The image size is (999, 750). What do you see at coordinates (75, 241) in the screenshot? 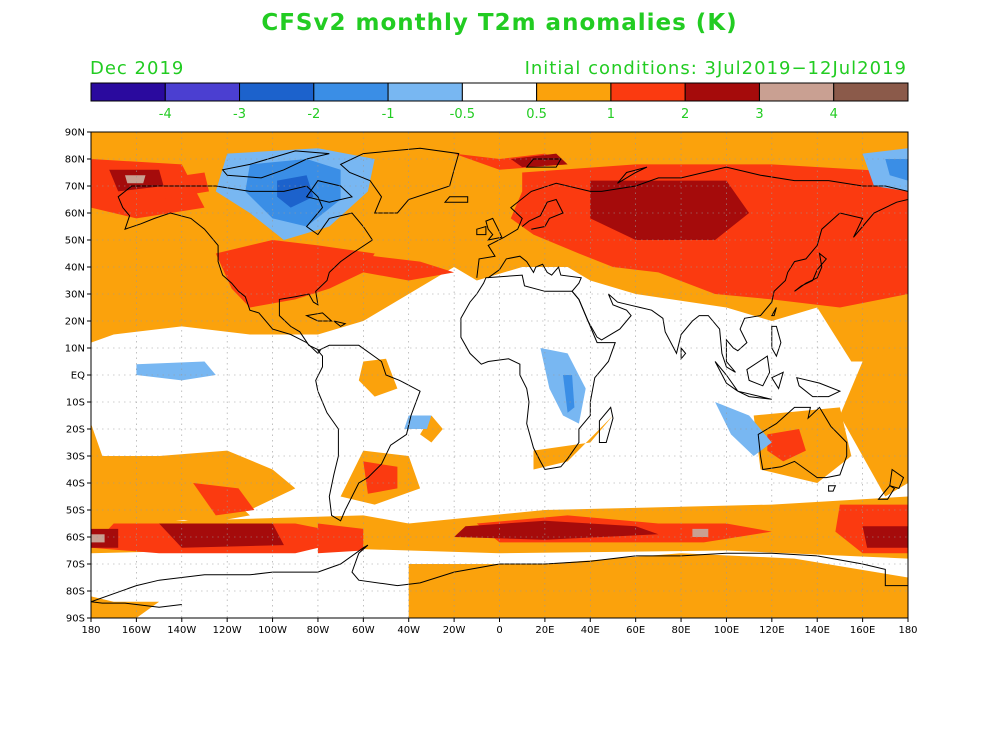
I see `lat-tick-label: 50N` at bounding box center [75, 241].